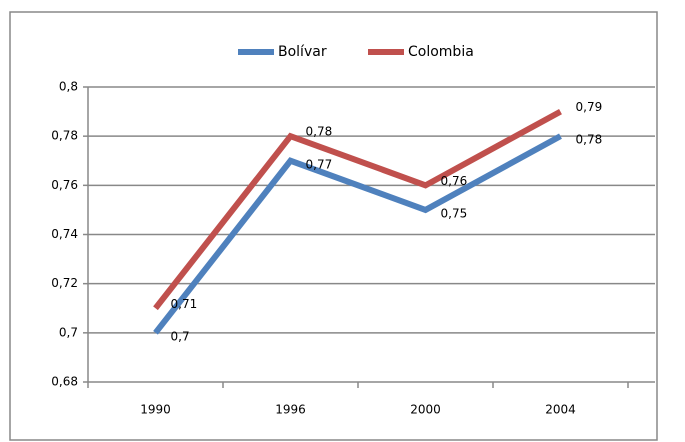 This screenshot has height=442, width=685. What do you see at coordinates (454, 181) in the screenshot?
I see `data-label: 0,76` at bounding box center [454, 181].